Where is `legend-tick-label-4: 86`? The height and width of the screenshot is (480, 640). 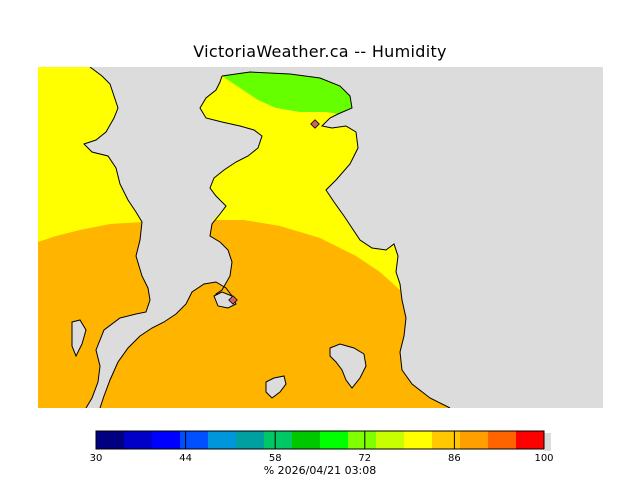
legend-tick-label-4: 86 is located at coordinates (454, 458).